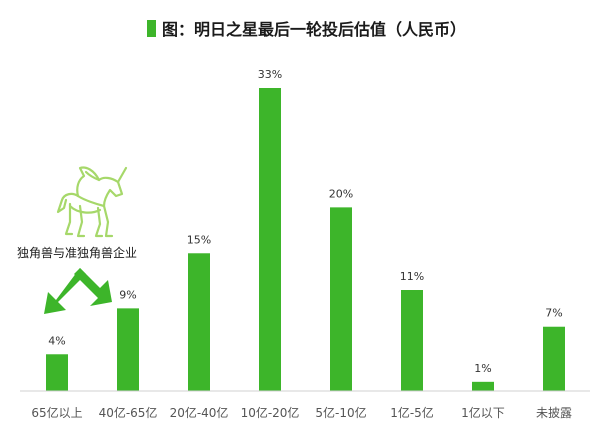 This screenshot has width=600, height=438. I want to click on category-label-4: 5亿-10亿, so click(340, 412).